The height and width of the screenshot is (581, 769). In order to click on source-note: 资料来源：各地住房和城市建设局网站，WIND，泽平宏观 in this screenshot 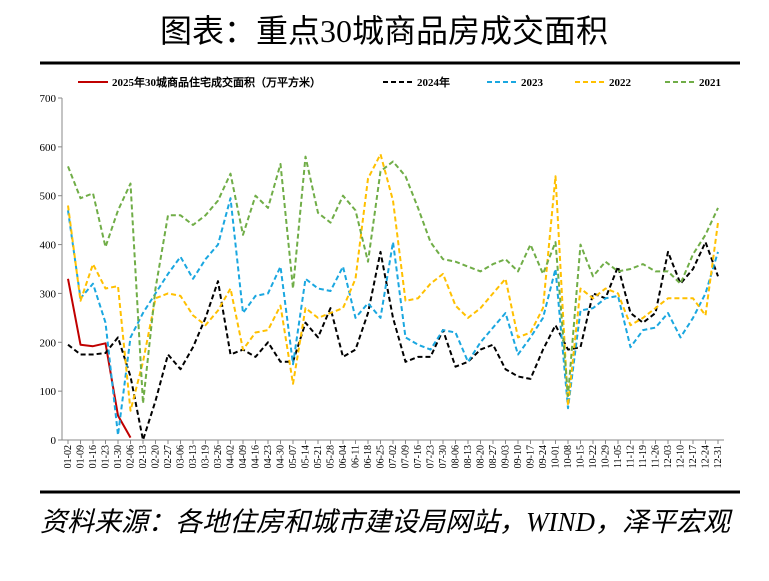, I will do `click(385, 522)`.